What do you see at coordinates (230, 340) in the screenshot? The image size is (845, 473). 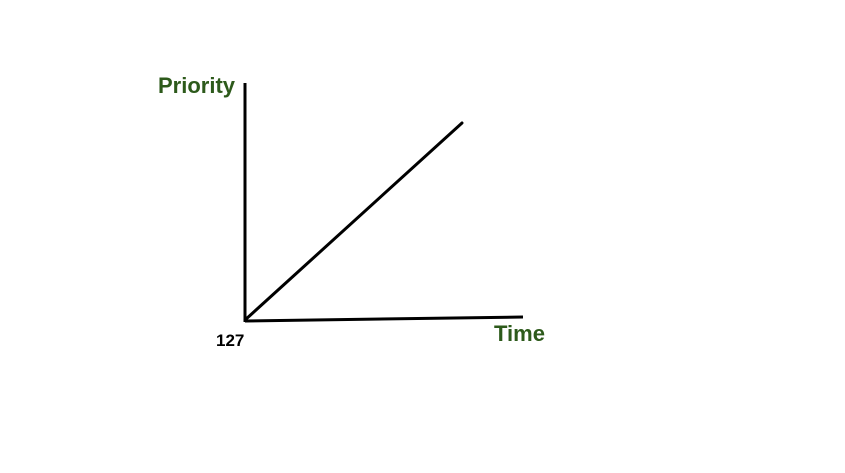 I see `y-tick-label-origin: 127` at bounding box center [230, 340].